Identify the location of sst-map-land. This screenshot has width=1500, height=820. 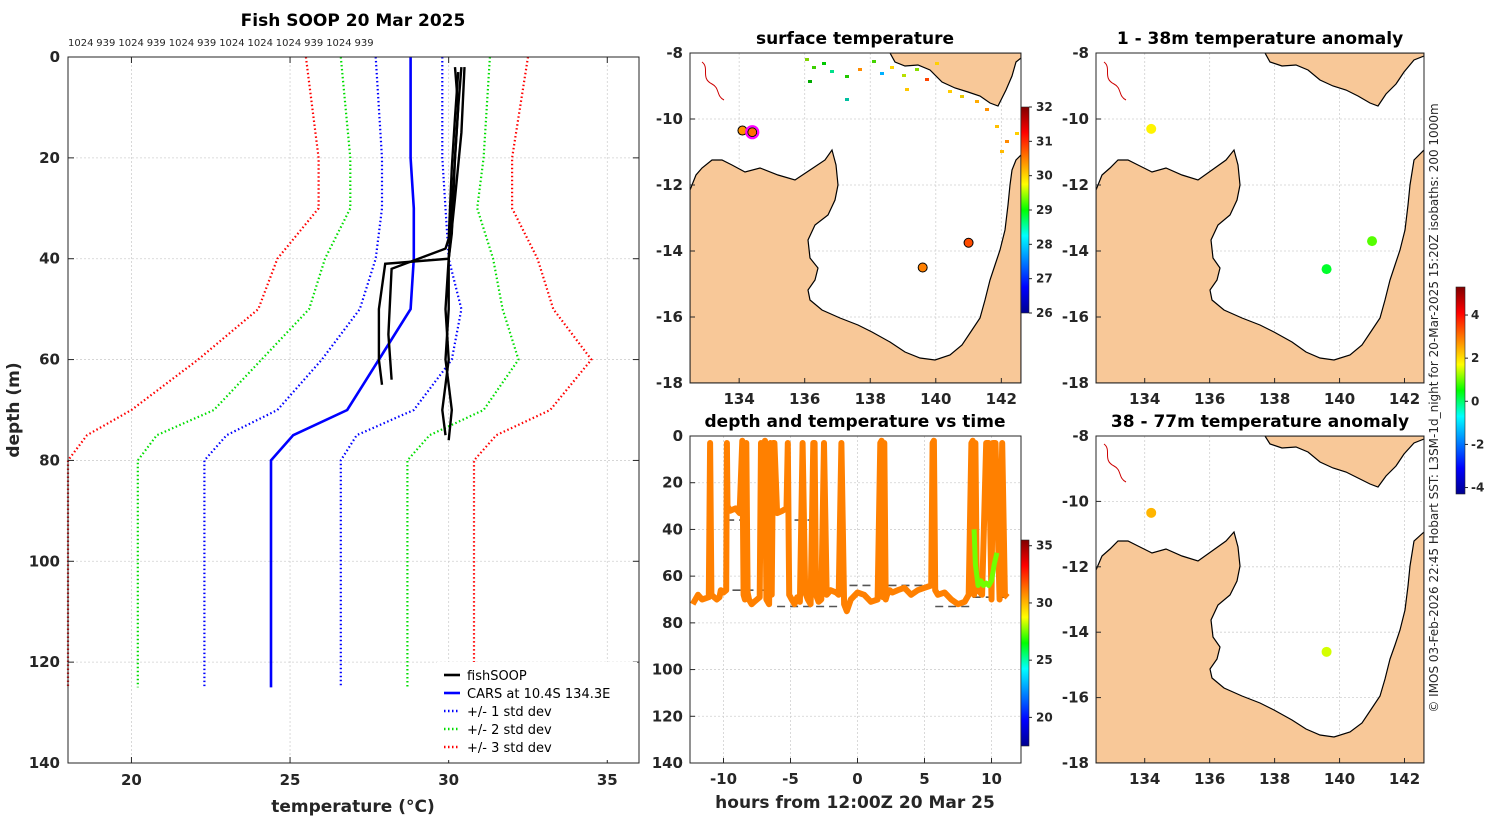
(855, 218).